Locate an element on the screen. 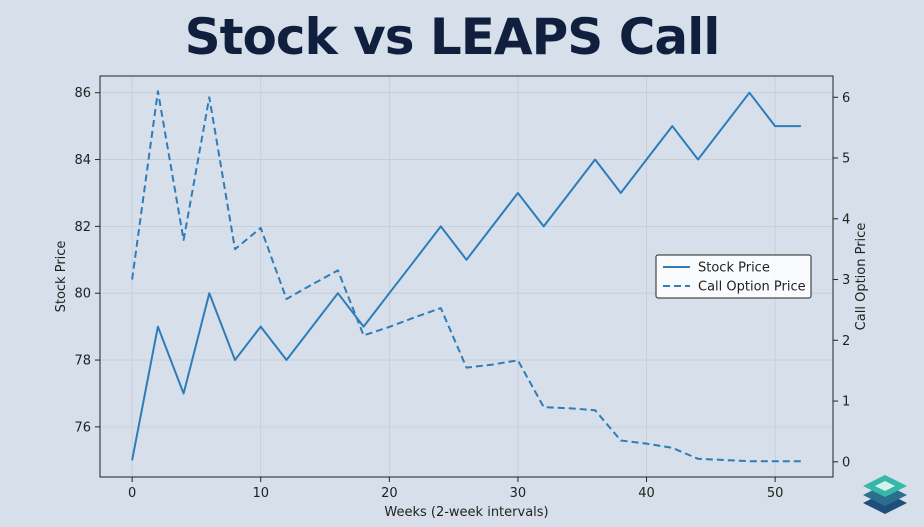 The height and width of the screenshot is (527, 924). y-right-tick-label: 4 is located at coordinates (846, 219).